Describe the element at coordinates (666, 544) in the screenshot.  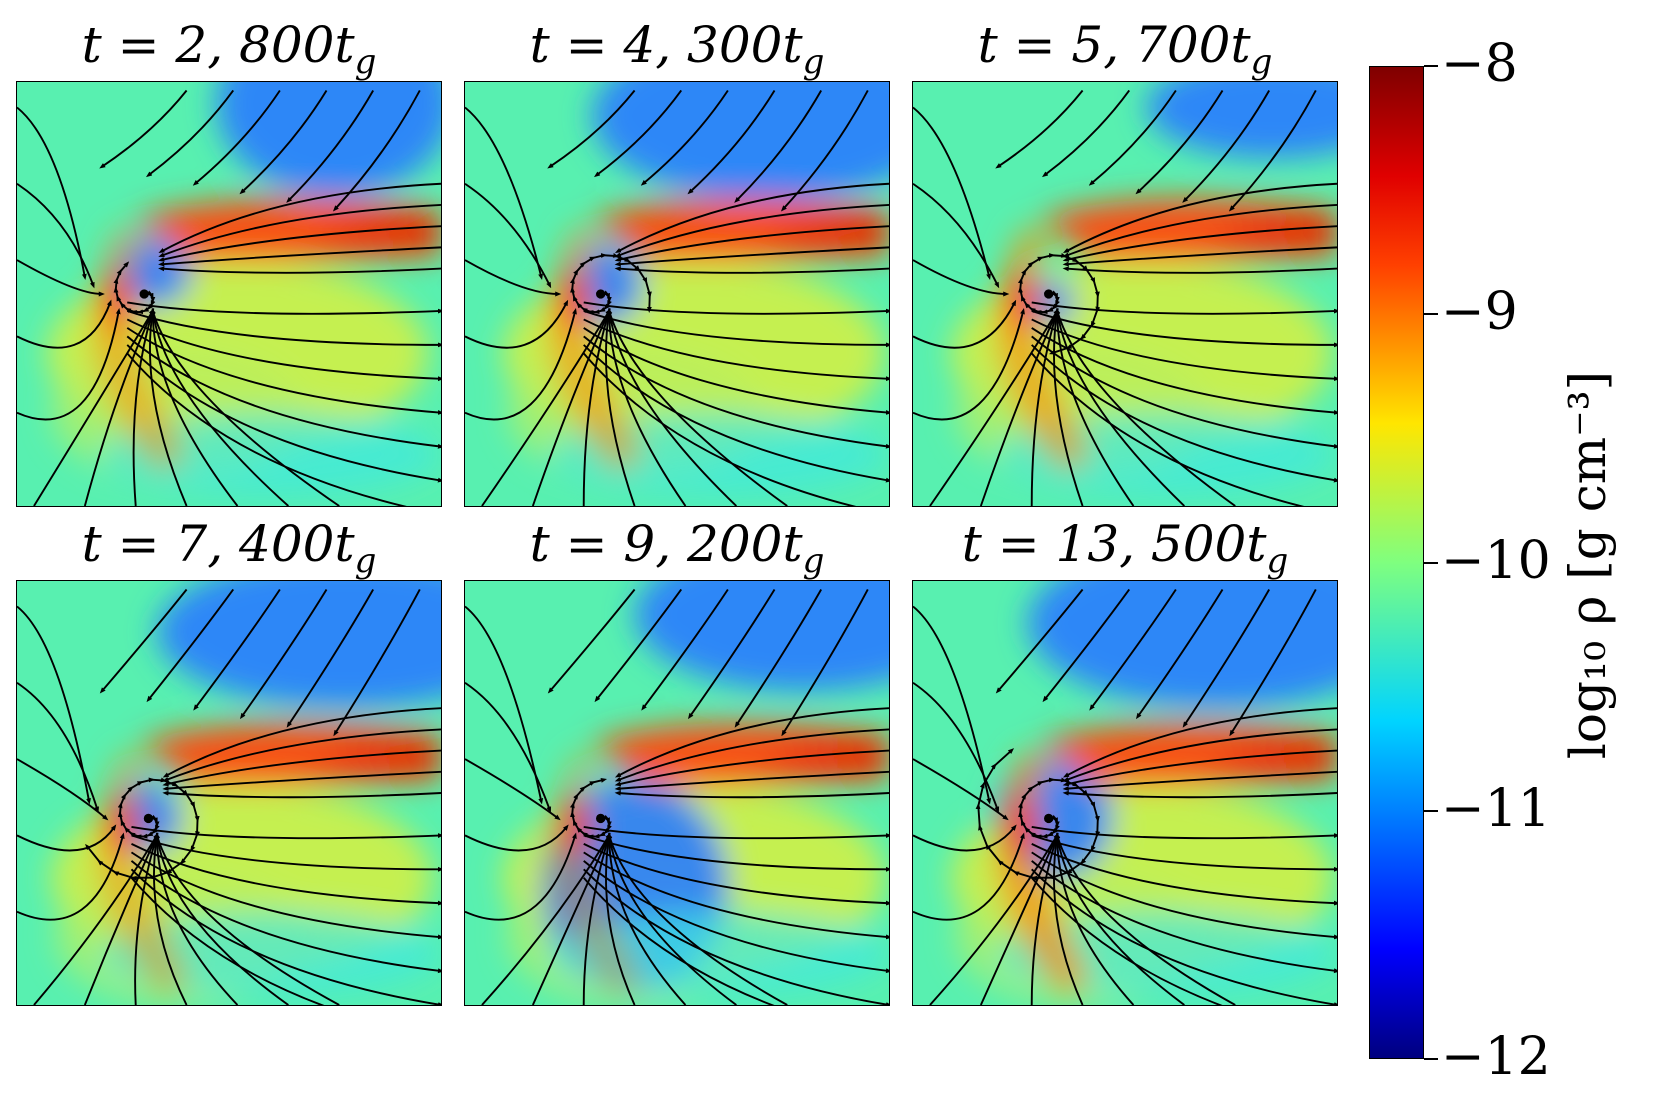
I see `panel-title-text: t = 9, 200t` at that location.